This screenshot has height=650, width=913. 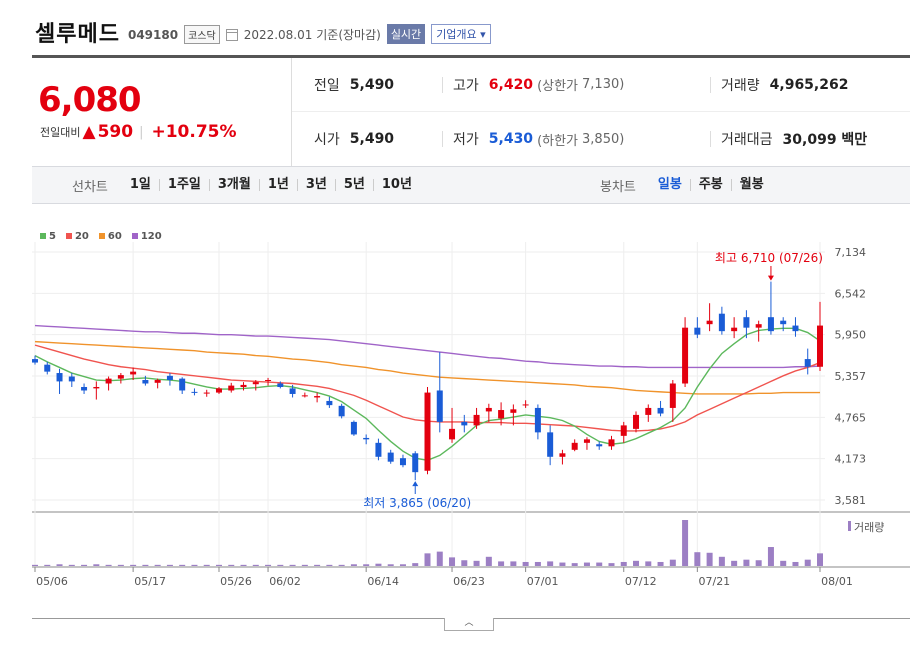 What do you see at coordinates (669, 184) in the screenshot?
I see `tab-daily: 일봉` at bounding box center [669, 184].